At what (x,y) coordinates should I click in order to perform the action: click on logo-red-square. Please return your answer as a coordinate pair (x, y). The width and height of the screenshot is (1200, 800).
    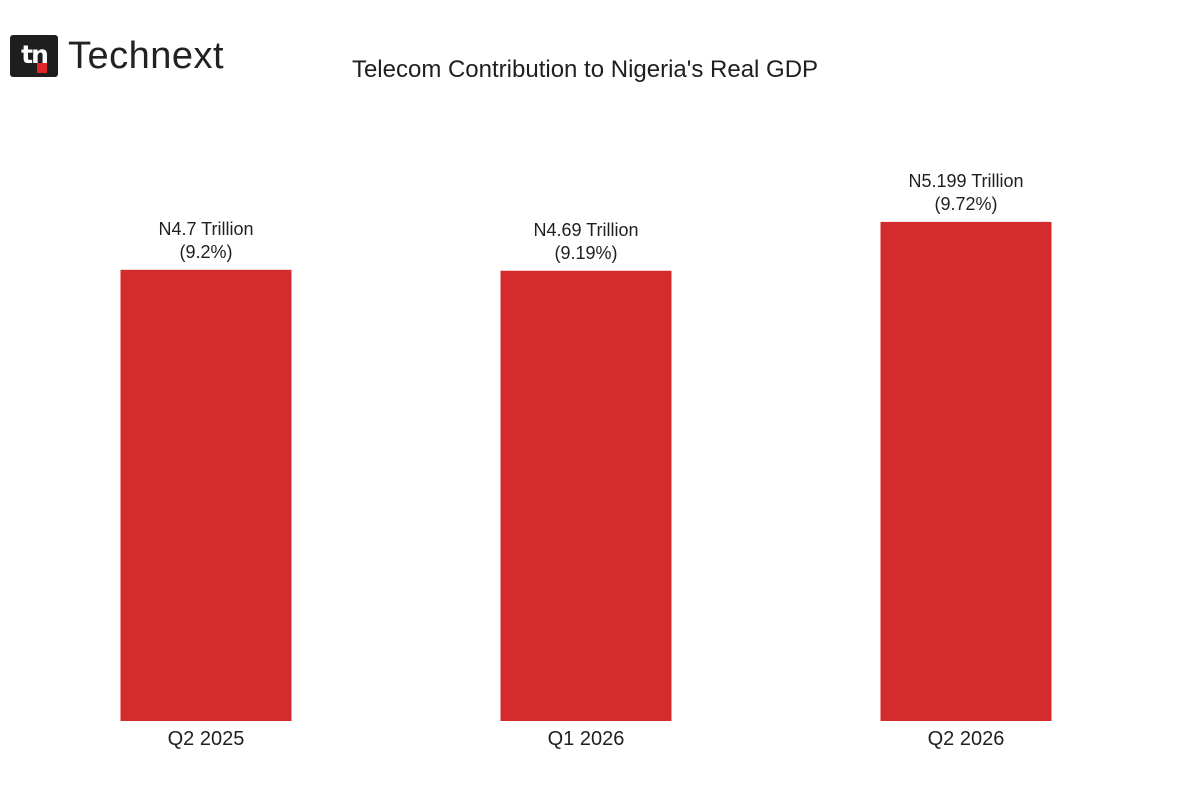
    Looking at the image, I should click on (42, 68).